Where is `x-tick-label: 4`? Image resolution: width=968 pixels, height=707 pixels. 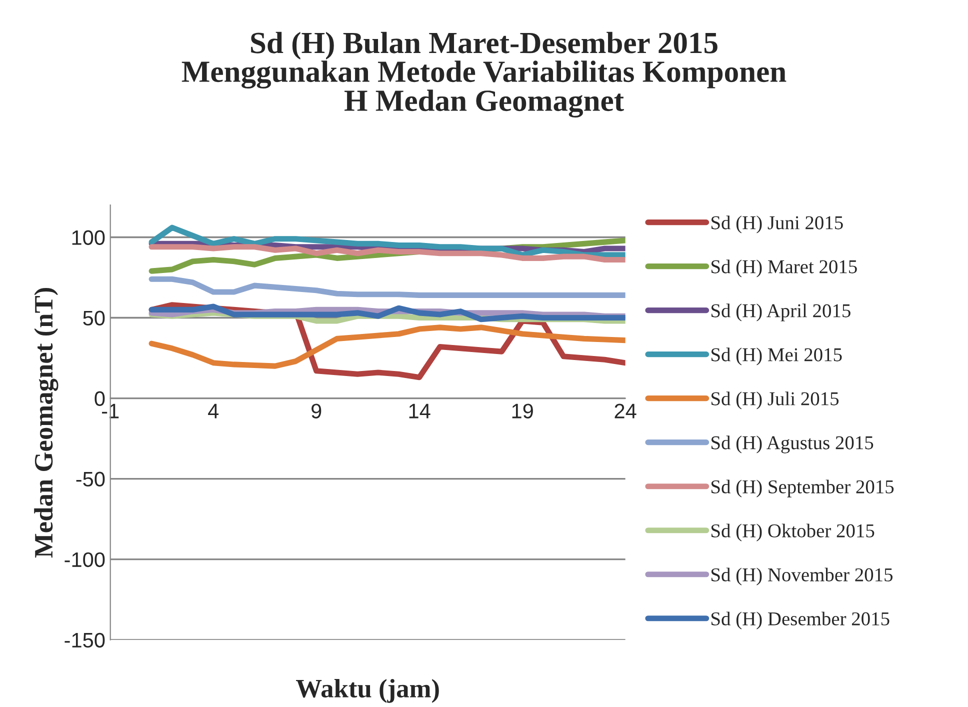 x-tick-label: 4 is located at coordinates (213, 411).